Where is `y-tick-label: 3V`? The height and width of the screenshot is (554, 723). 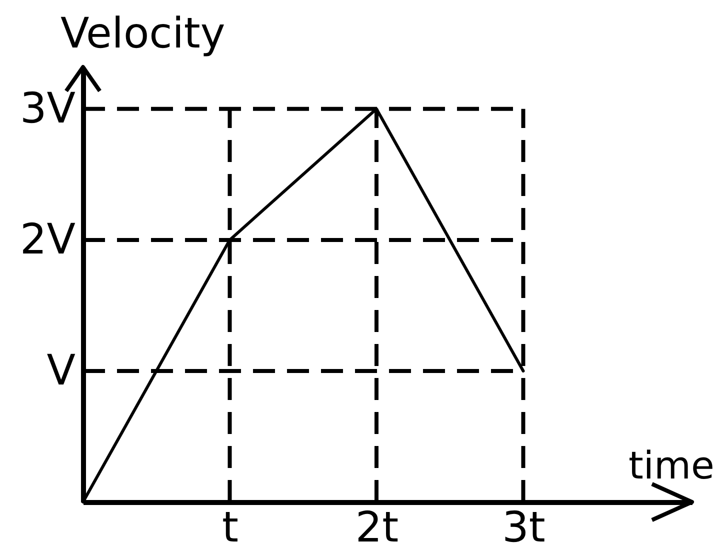
y-tick-label: 3V is located at coordinates (48, 107).